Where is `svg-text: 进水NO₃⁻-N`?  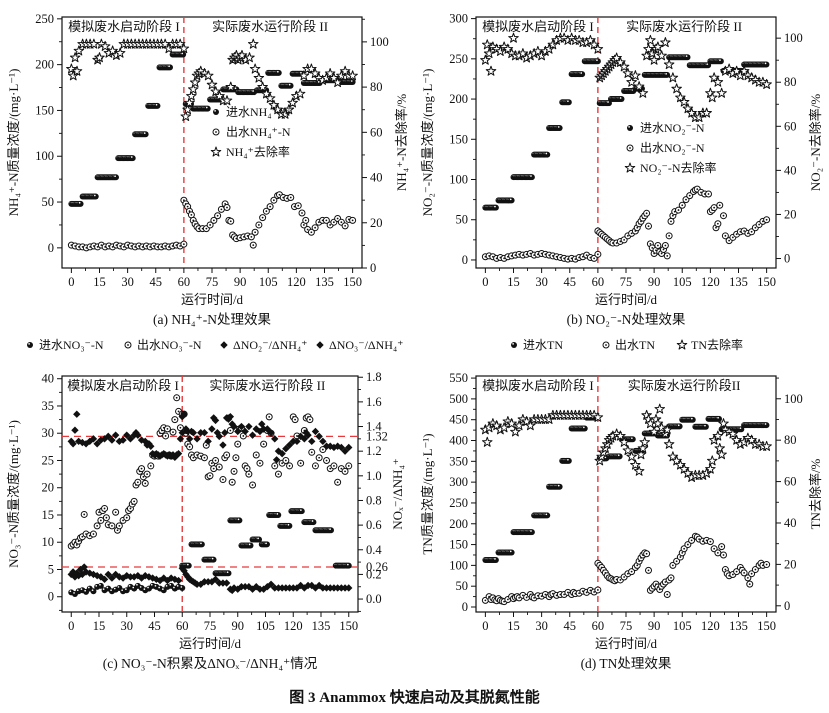 svg-text: 进水NO₃⁻-N is located at coordinates (71, 345).